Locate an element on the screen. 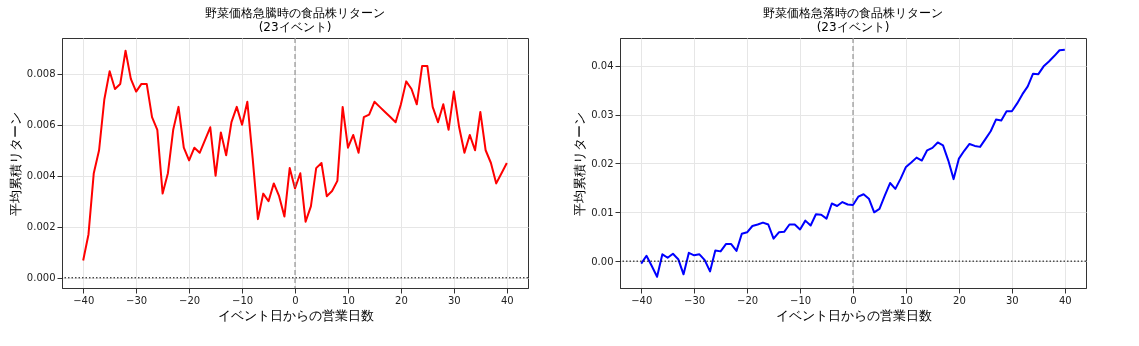 The image size is (1139, 346). chart-title: 野菜価格急騰時の食品株リターン (23イベント) is located at coordinates (295, 19).